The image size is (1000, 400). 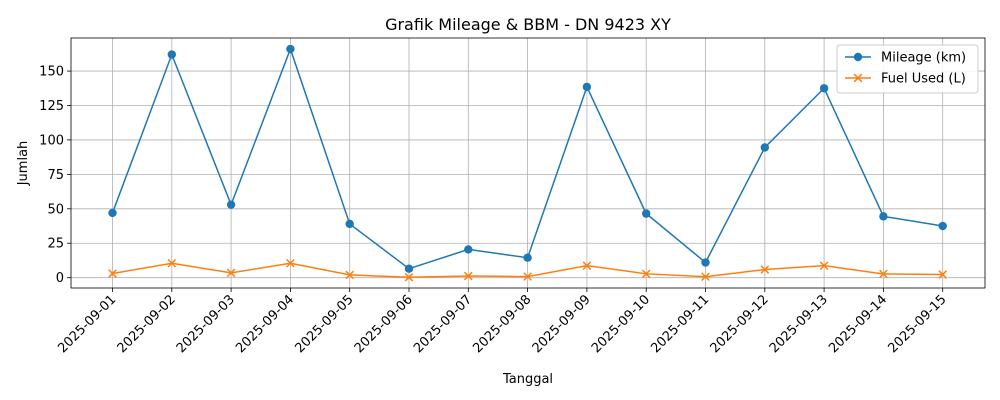 What do you see at coordinates (527, 379) in the screenshot?
I see `x-axis-label: Tanggal` at bounding box center [527, 379].